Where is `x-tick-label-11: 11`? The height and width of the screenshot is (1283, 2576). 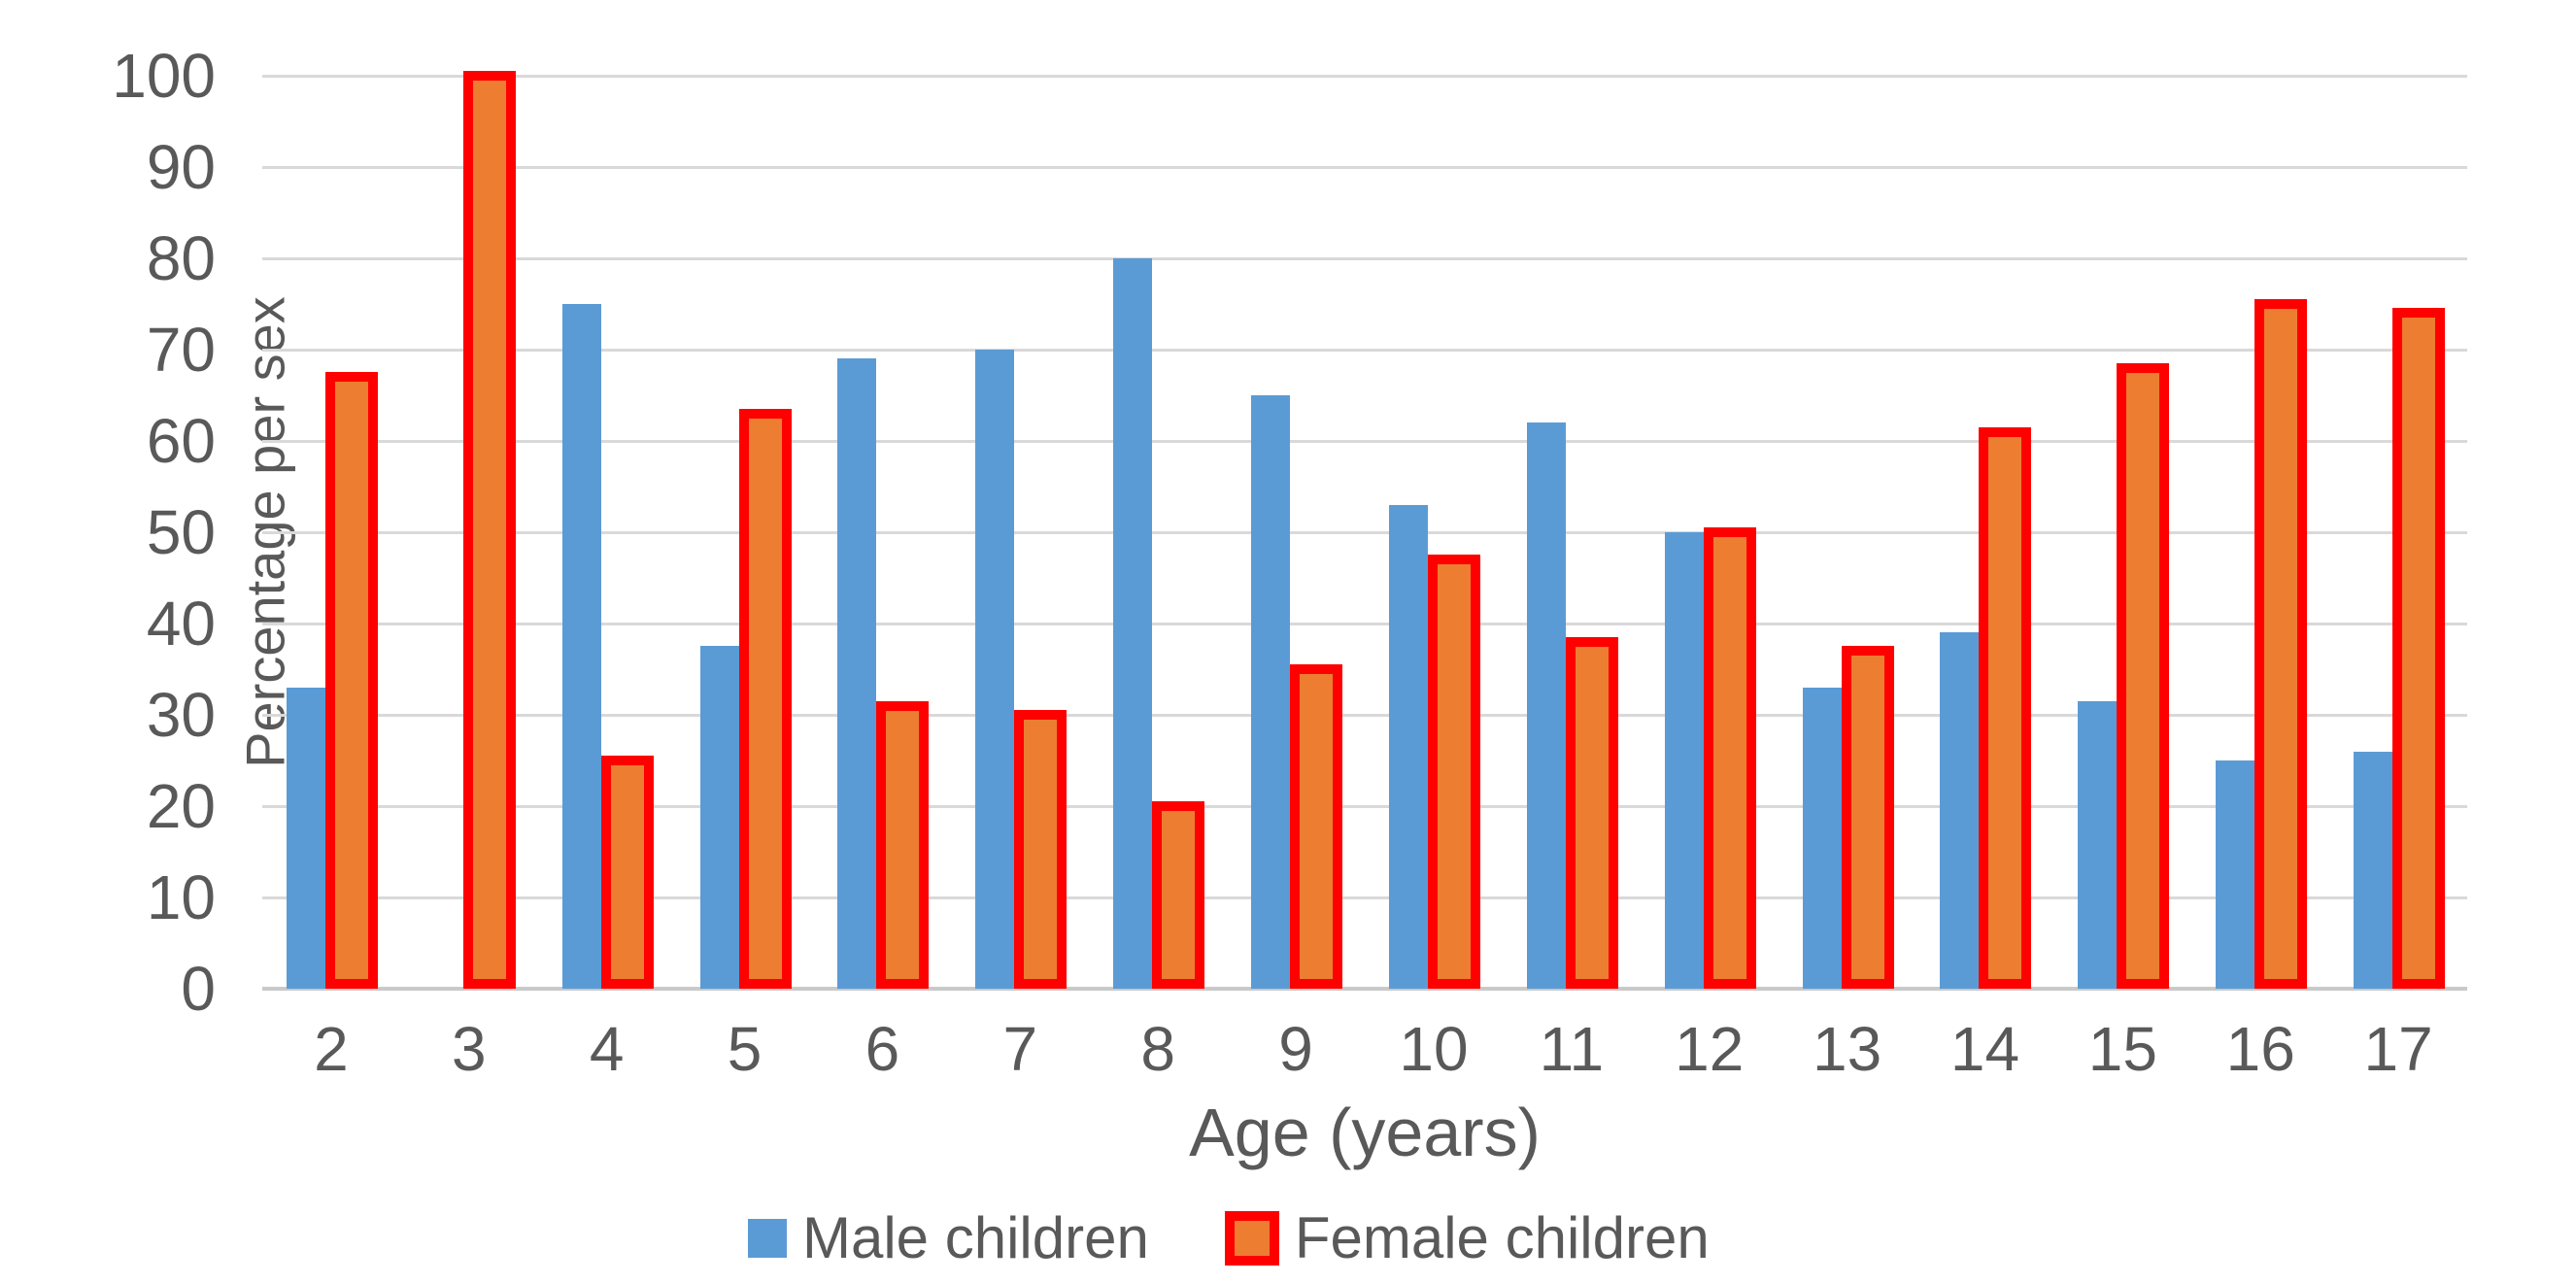
x-tick-label-11: 11 is located at coordinates (1572, 1049).